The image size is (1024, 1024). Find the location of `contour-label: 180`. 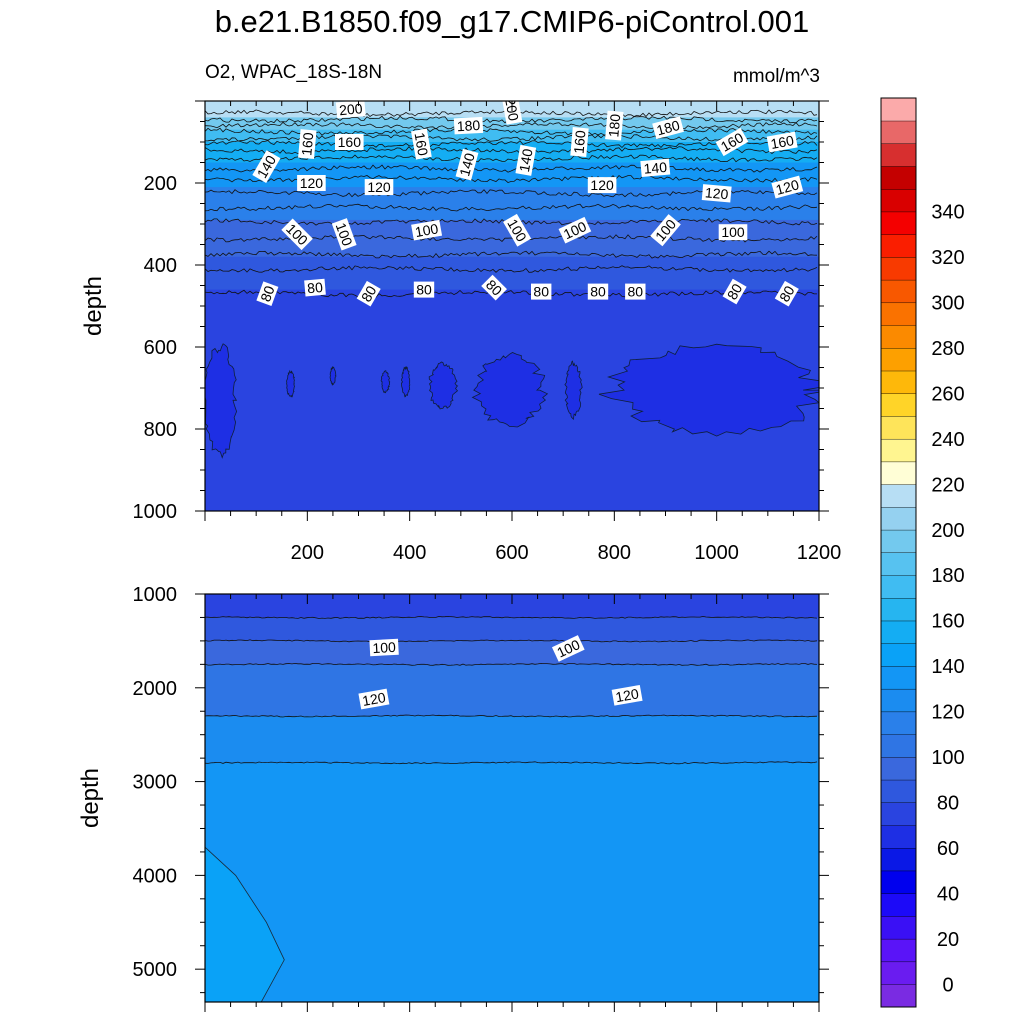

contour-label: 180 is located at coordinates (668, 128).